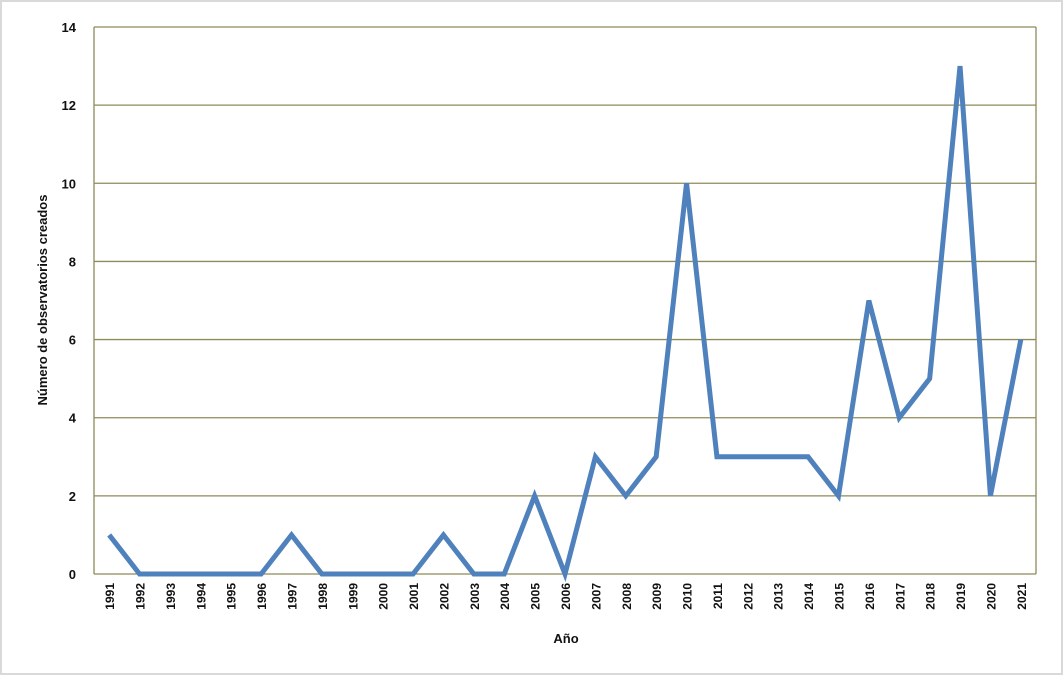  I want to click on x-tick-label: 2000, so click(384, 596).